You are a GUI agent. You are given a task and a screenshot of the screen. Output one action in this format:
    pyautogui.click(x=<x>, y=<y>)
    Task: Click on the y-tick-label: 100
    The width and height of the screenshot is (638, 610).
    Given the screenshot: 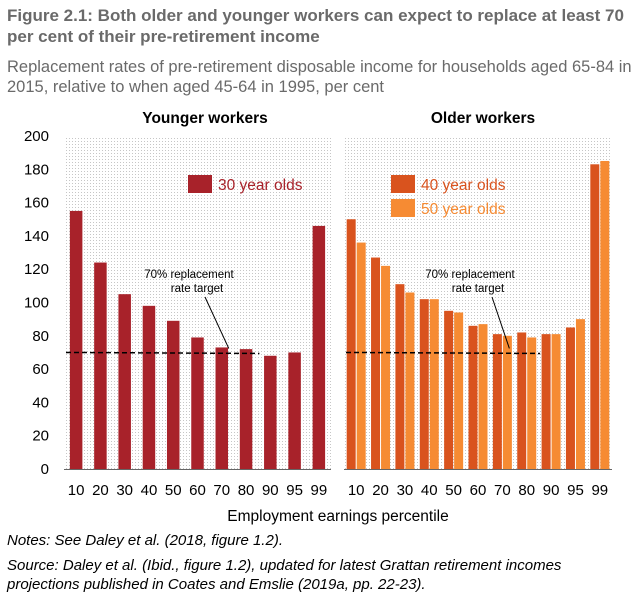 What is the action you would take?
    pyautogui.click(x=36, y=303)
    